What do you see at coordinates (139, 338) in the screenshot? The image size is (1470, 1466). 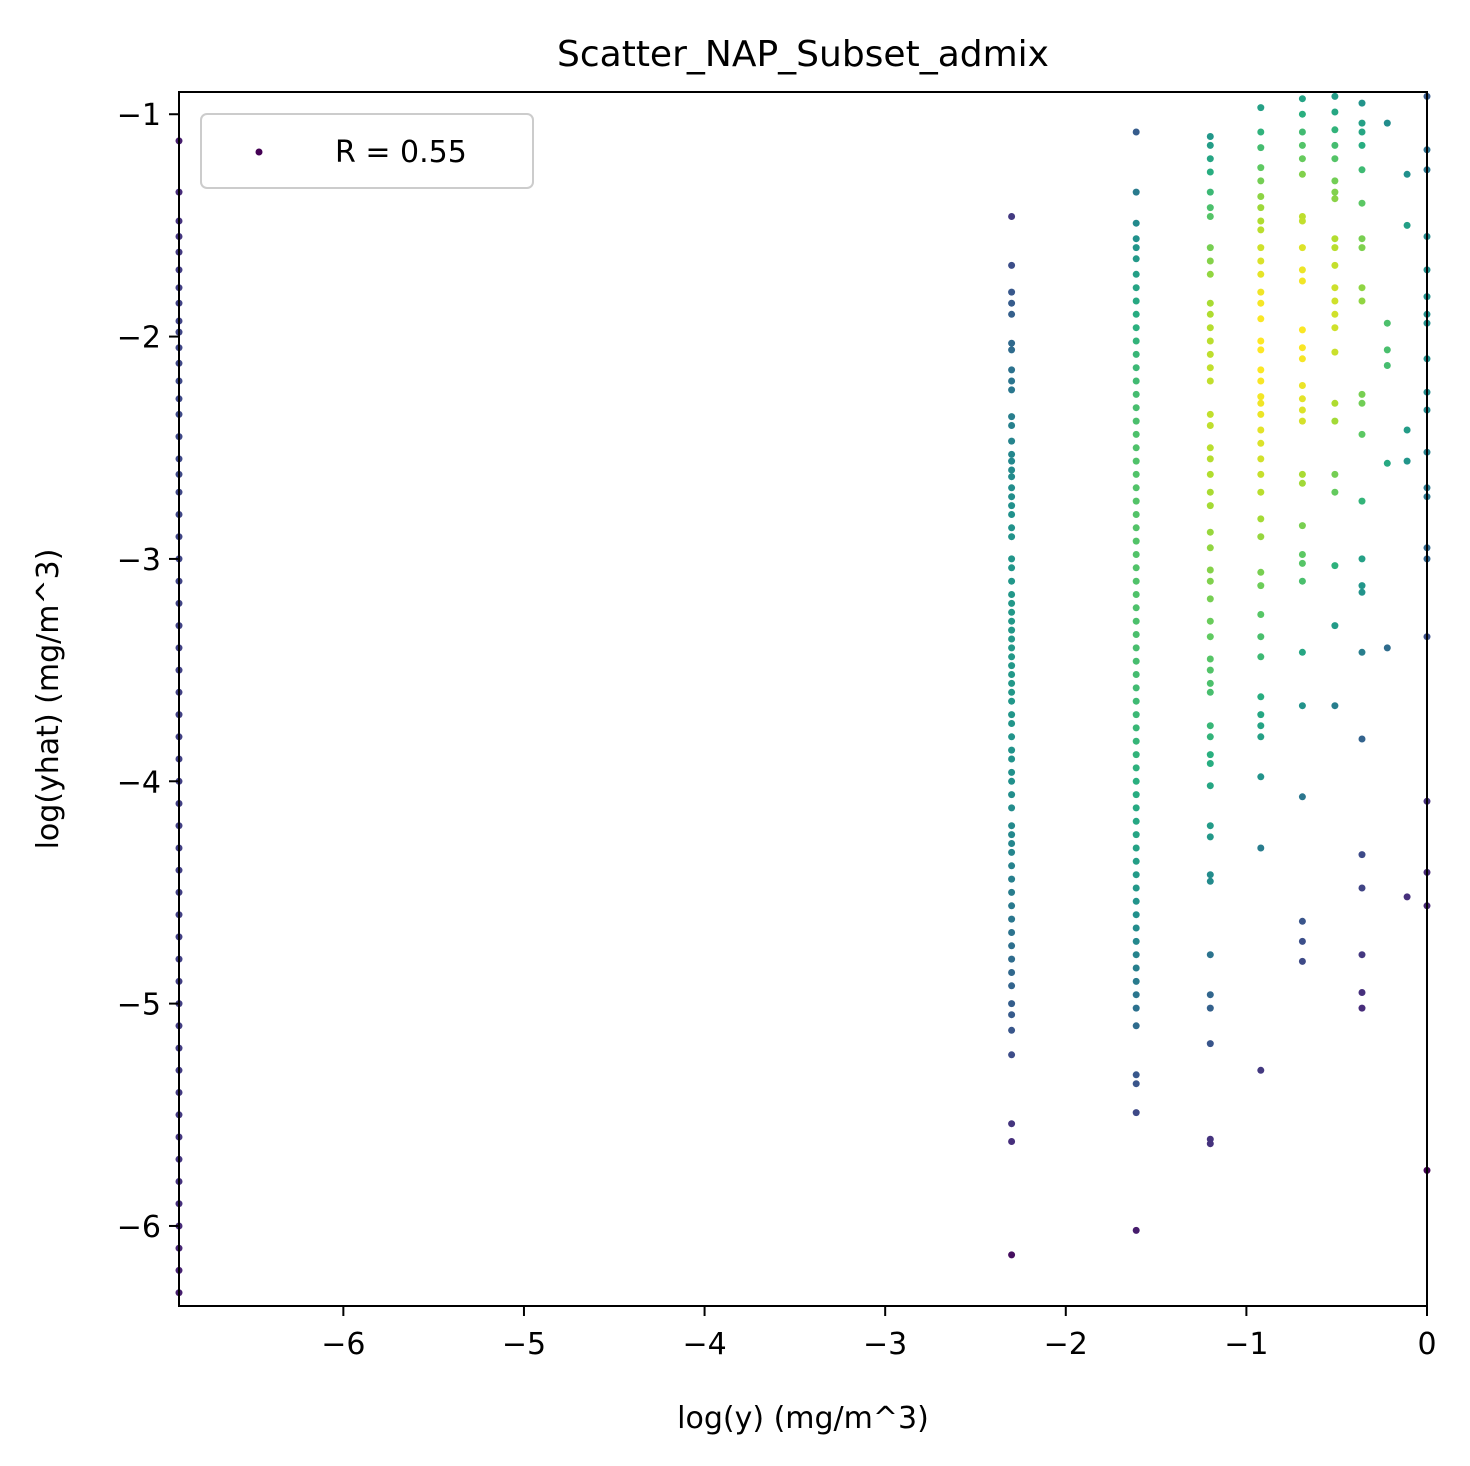 I see `y-tick-label: −2` at bounding box center [139, 338].